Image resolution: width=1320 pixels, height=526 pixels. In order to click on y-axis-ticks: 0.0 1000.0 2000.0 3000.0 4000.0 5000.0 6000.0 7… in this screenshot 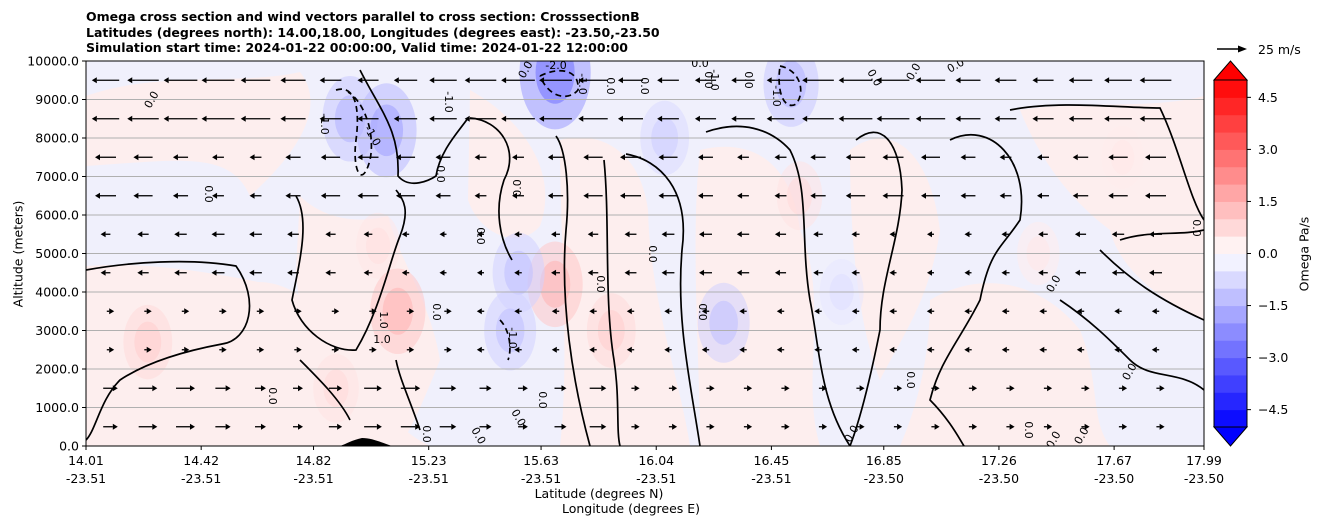, I will do `click(56, 254)`.